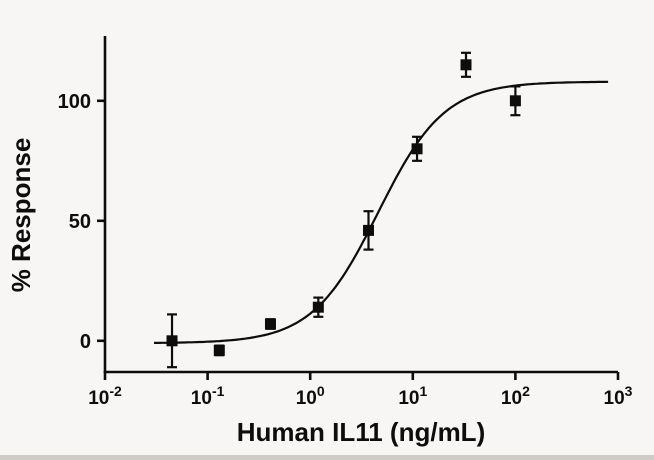 The image size is (654, 460). Describe the element at coordinates (515, 396) in the screenshot. I see `x-tick-label: 10²` at that location.